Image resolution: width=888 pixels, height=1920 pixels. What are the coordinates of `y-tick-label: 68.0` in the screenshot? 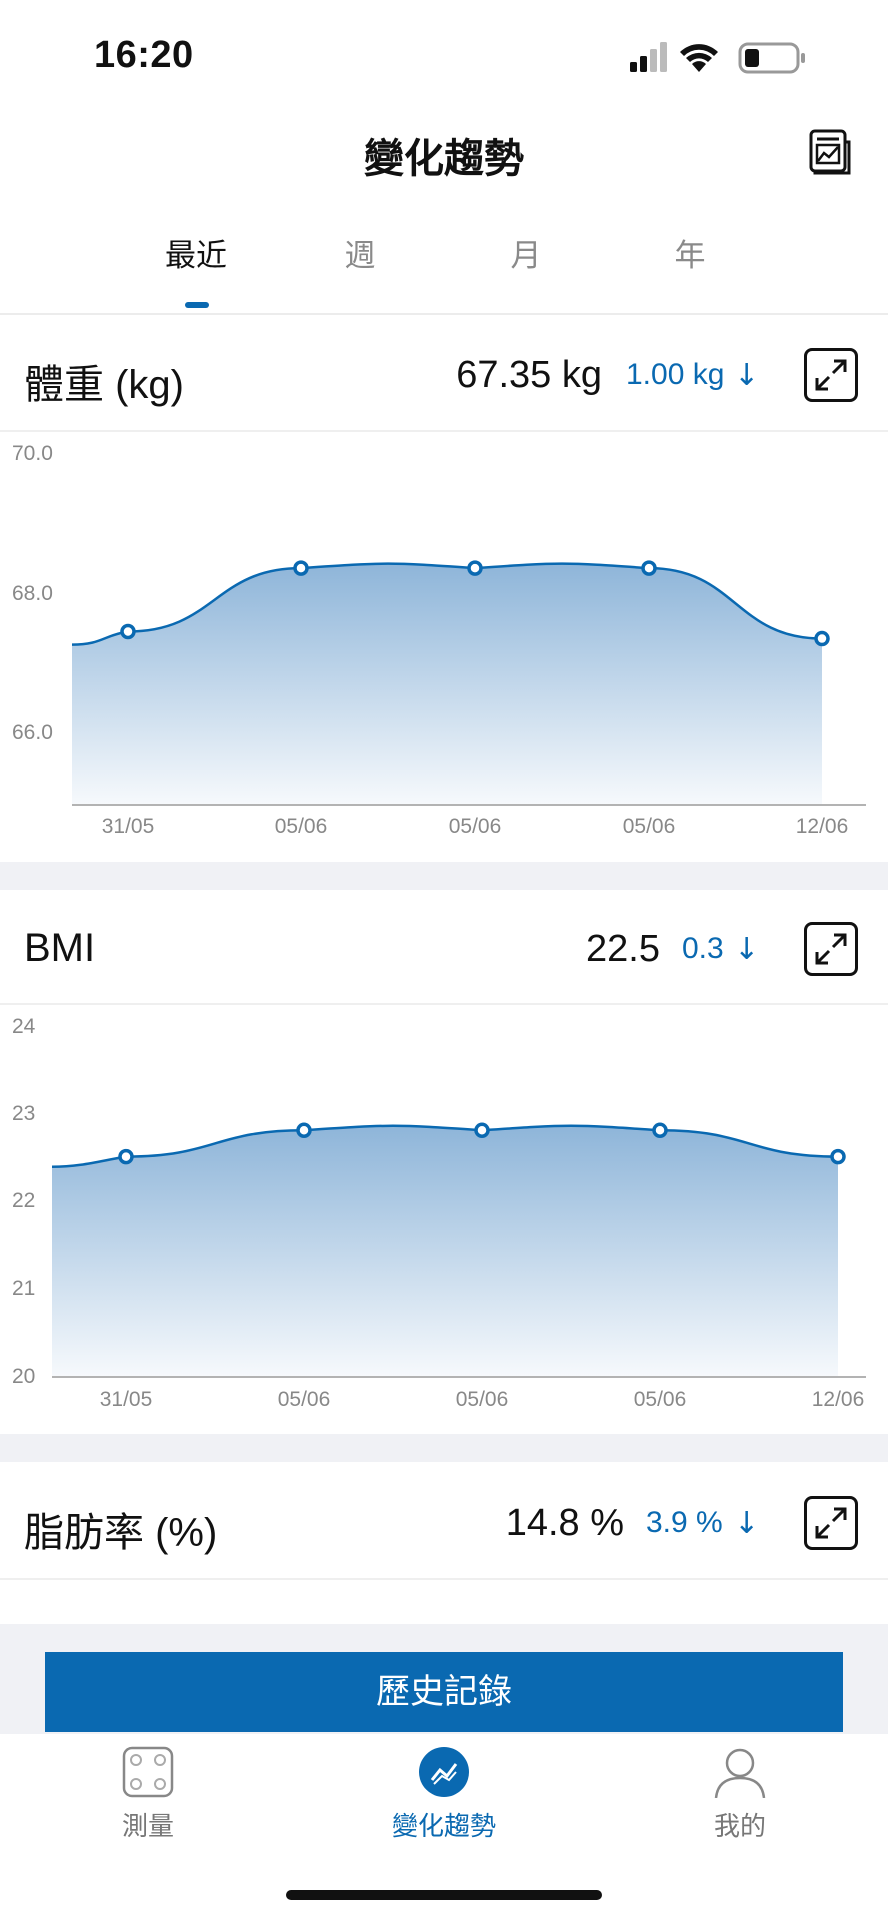 It's located at (32, 593).